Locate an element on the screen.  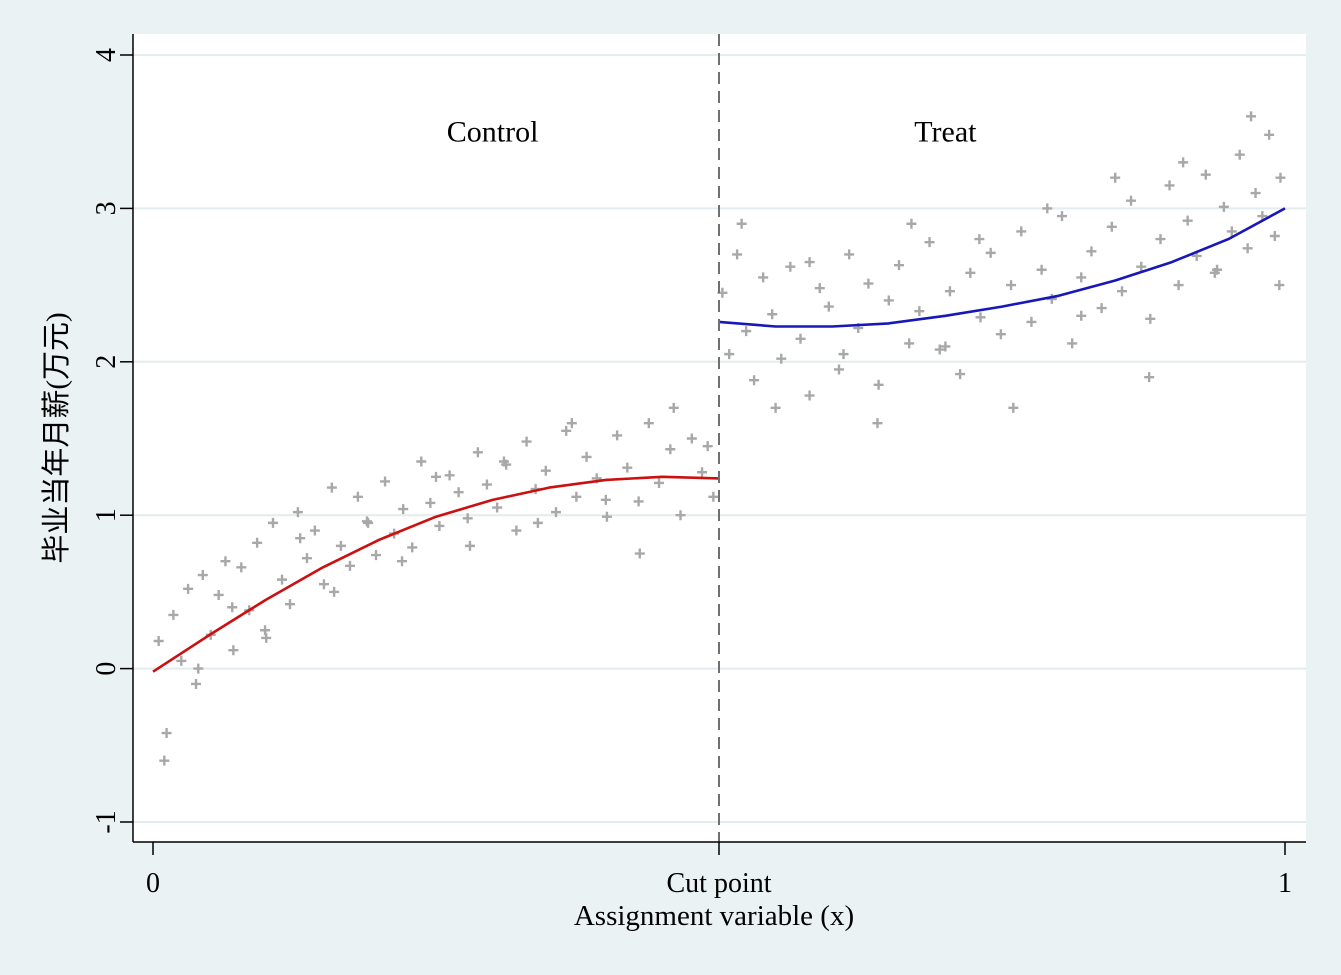
y-tick-label: 3 is located at coordinates (106, 208).